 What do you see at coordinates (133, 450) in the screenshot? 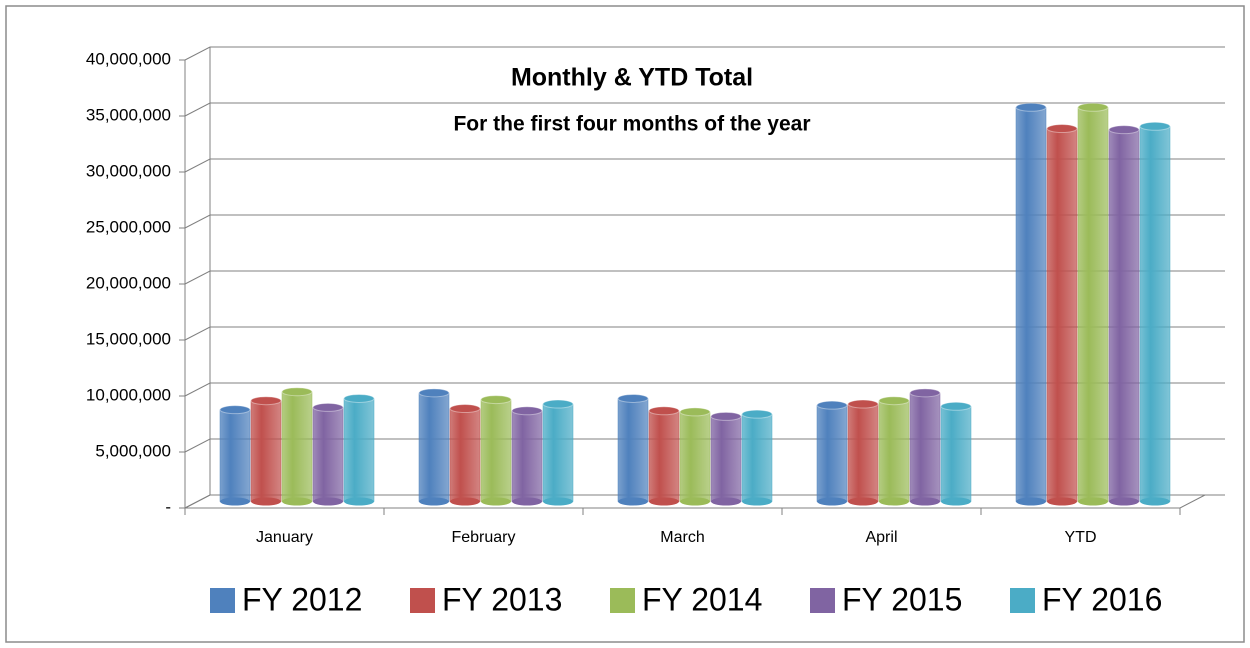
I see `y-tick-label: 5,000,000` at bounding box center [133, 450].